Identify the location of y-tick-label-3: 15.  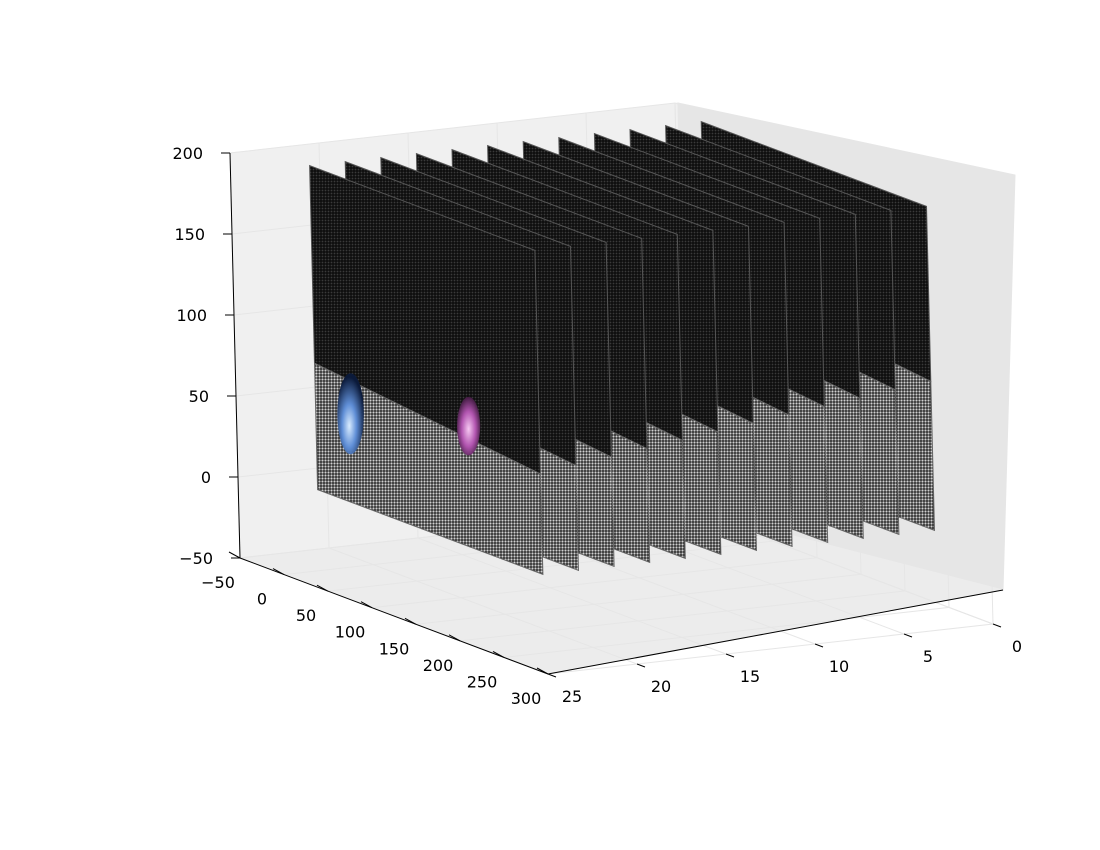
(750, 676).